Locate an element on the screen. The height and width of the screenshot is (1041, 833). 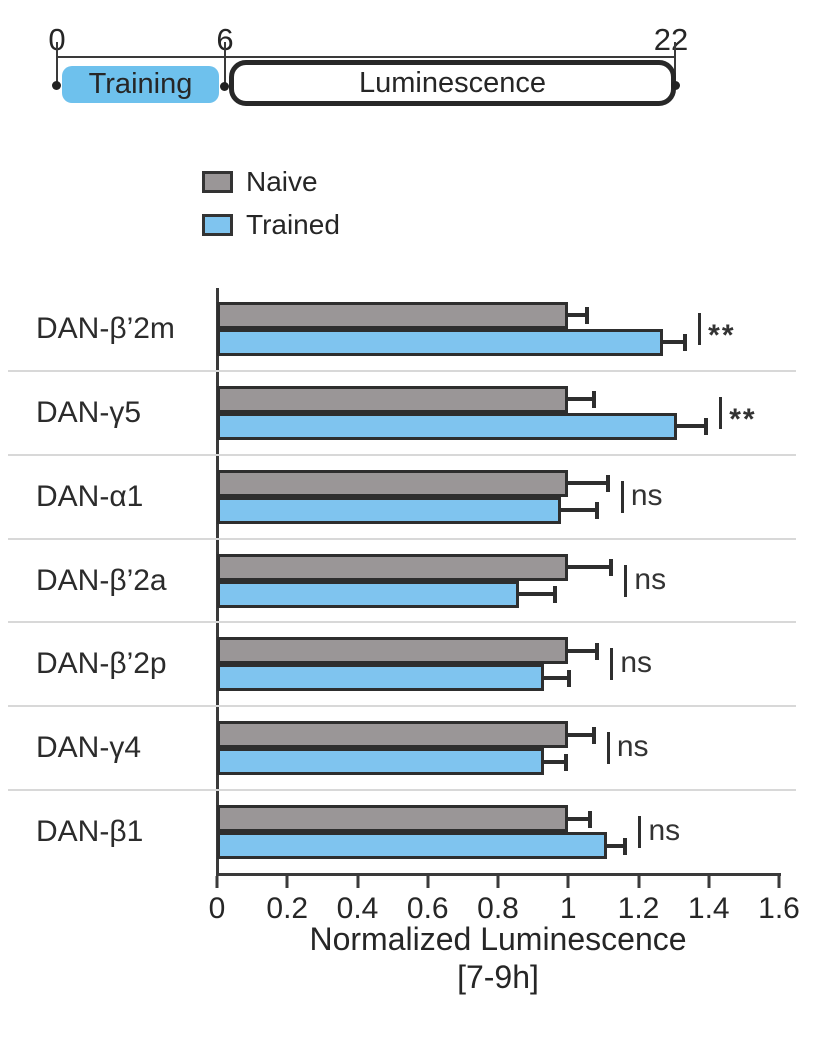
trained-swatch is located at coordinates (217, 225).